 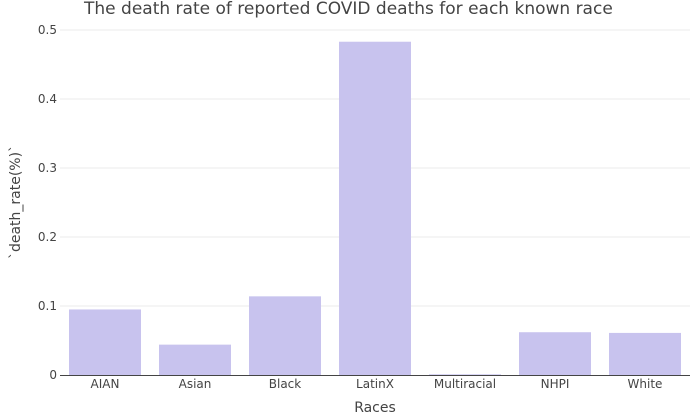 What do you see at coordinates (47, 306) in the screenshot?
I see `y-tick-label: 0.1` at bounding box center [47, 306].